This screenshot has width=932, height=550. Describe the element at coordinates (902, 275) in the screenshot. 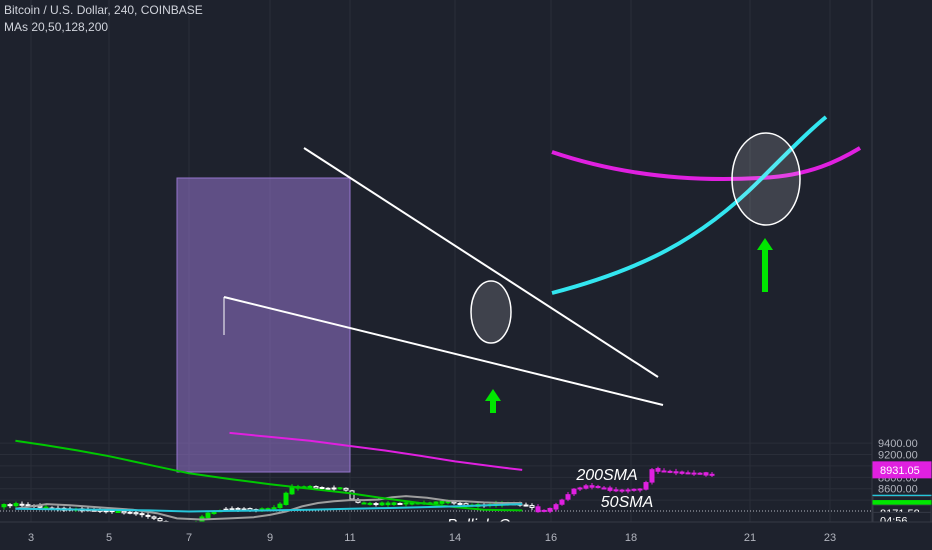

I see `y-axis-panel` at that location.